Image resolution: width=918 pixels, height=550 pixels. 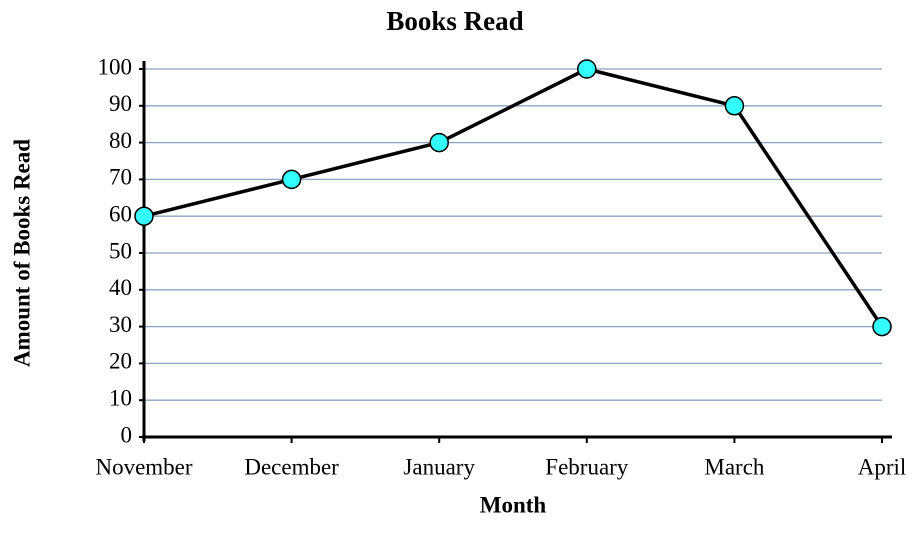 What do you see at coordinates (454, 21) in the screenshot?
I see `chart-title: Books Read` at bounding box center [454, 21].